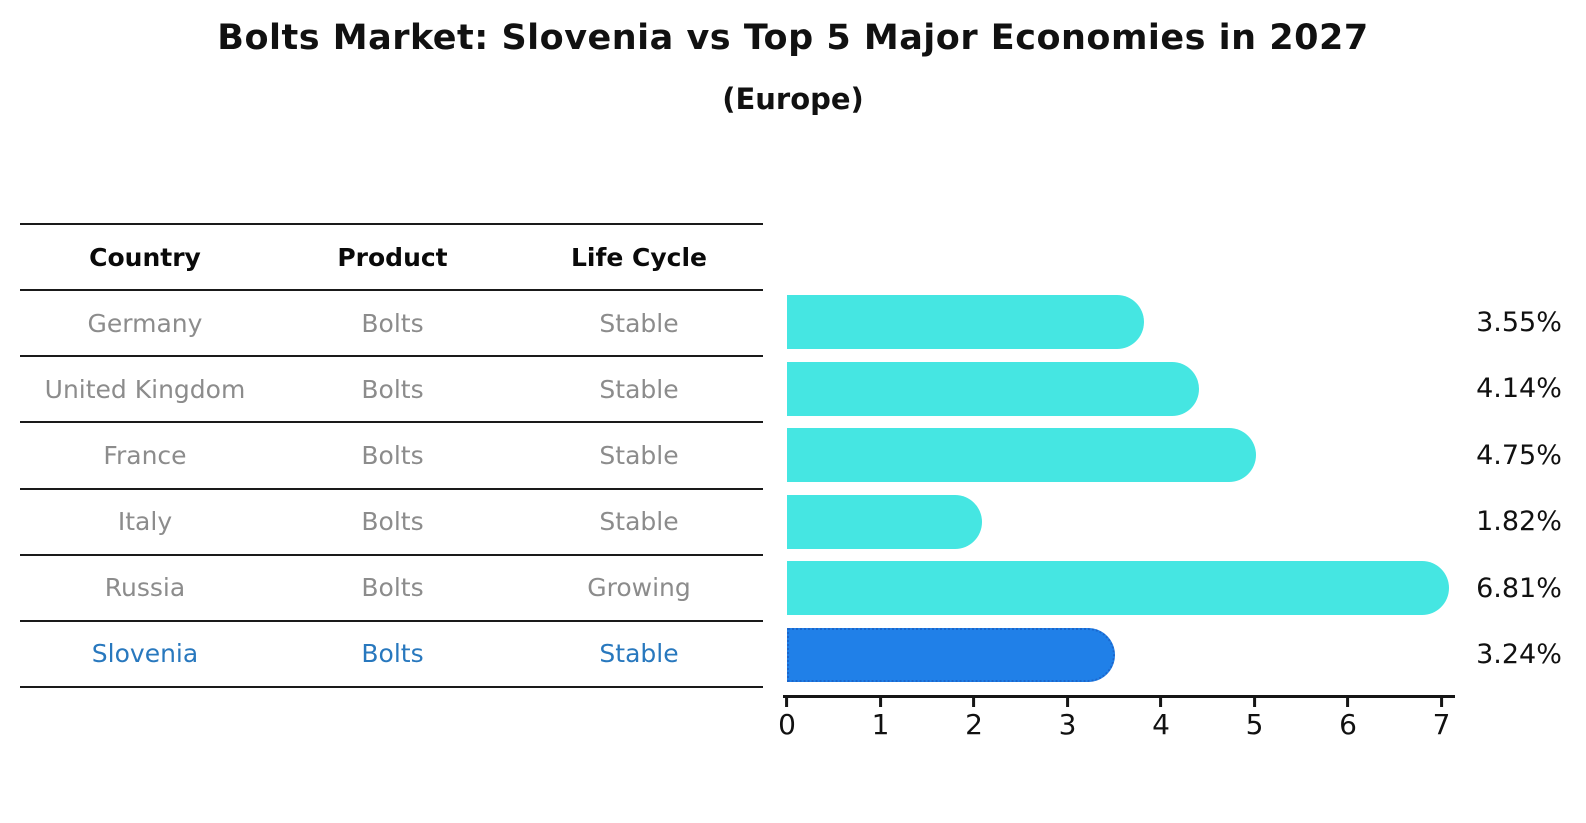 The image size is (1586, 823). What do you see at coordinates (1519, 655) in the screenshot?
I see `value-label-slovenia: 3.24%` at bounding box center [1519, 655].